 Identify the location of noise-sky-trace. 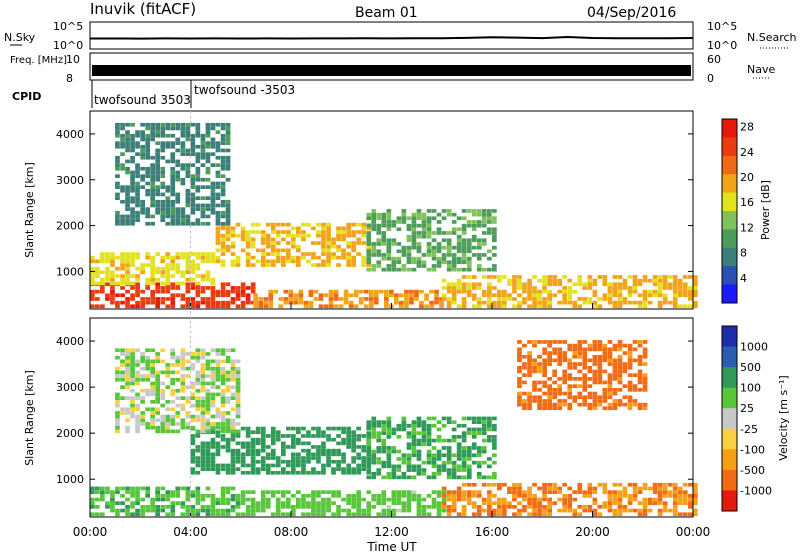
(392, 37).